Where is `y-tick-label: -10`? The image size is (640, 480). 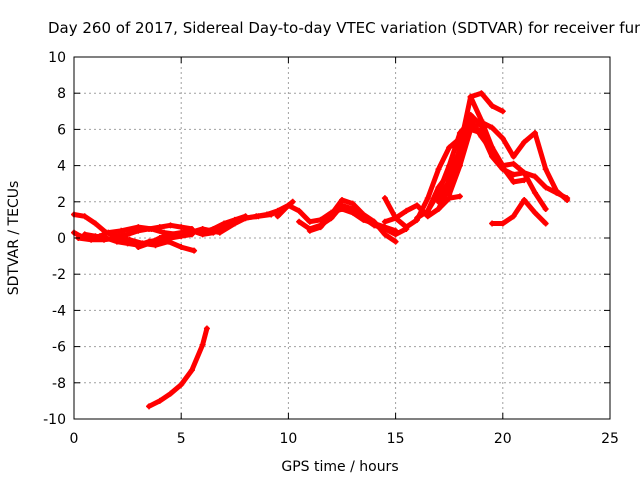 y-tick-label: -10 is located at coordinates (54, 420).